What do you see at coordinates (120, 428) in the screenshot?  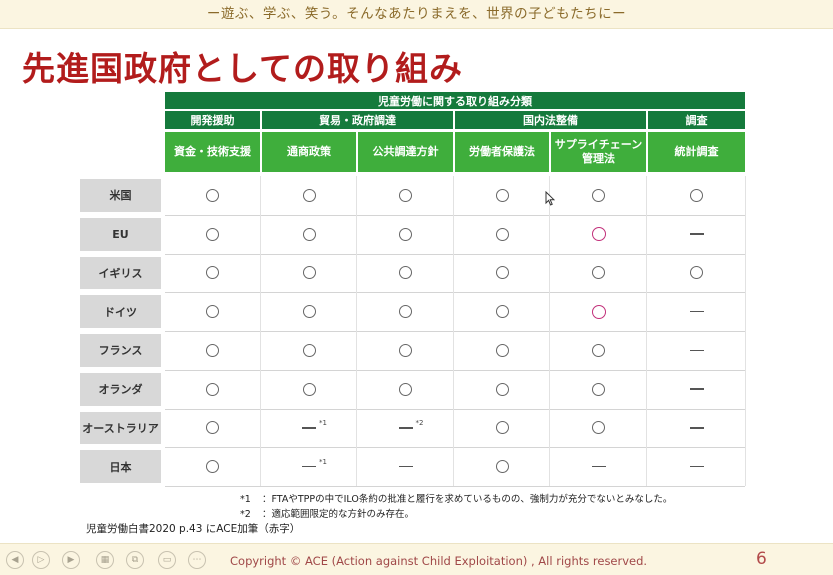 I see `row-label: オーストラリア` at bounding box center [120, 428].